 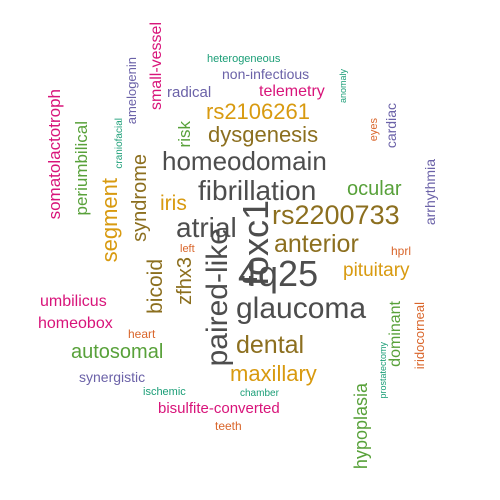 I want to click on word-rs2106261: rs2106261, so click(x=258, y=112).